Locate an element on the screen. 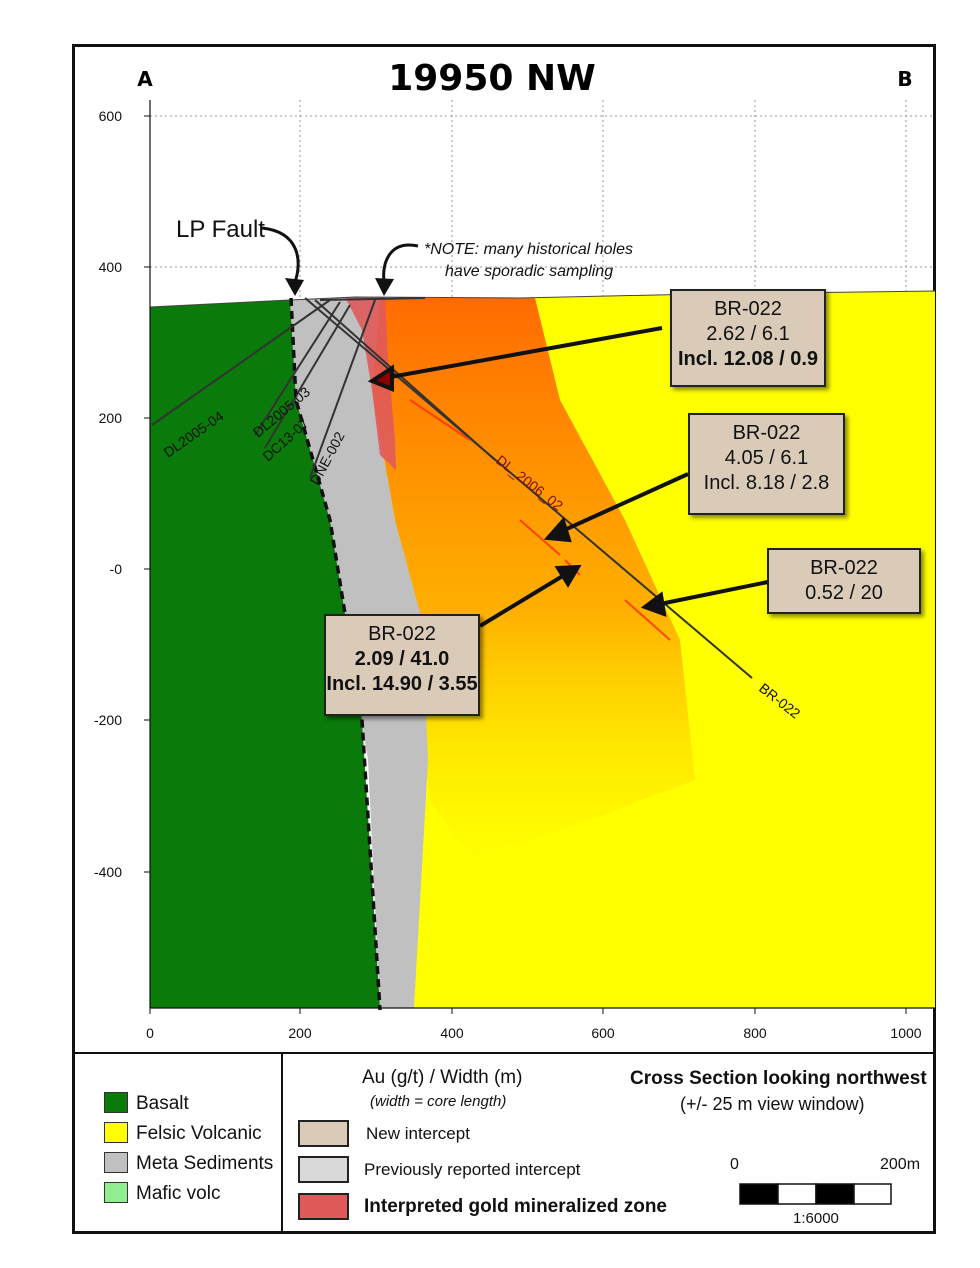 This screenshot has height=1268, width=980. mineralized-zone-swatch is located at coordinates (323, 1206).